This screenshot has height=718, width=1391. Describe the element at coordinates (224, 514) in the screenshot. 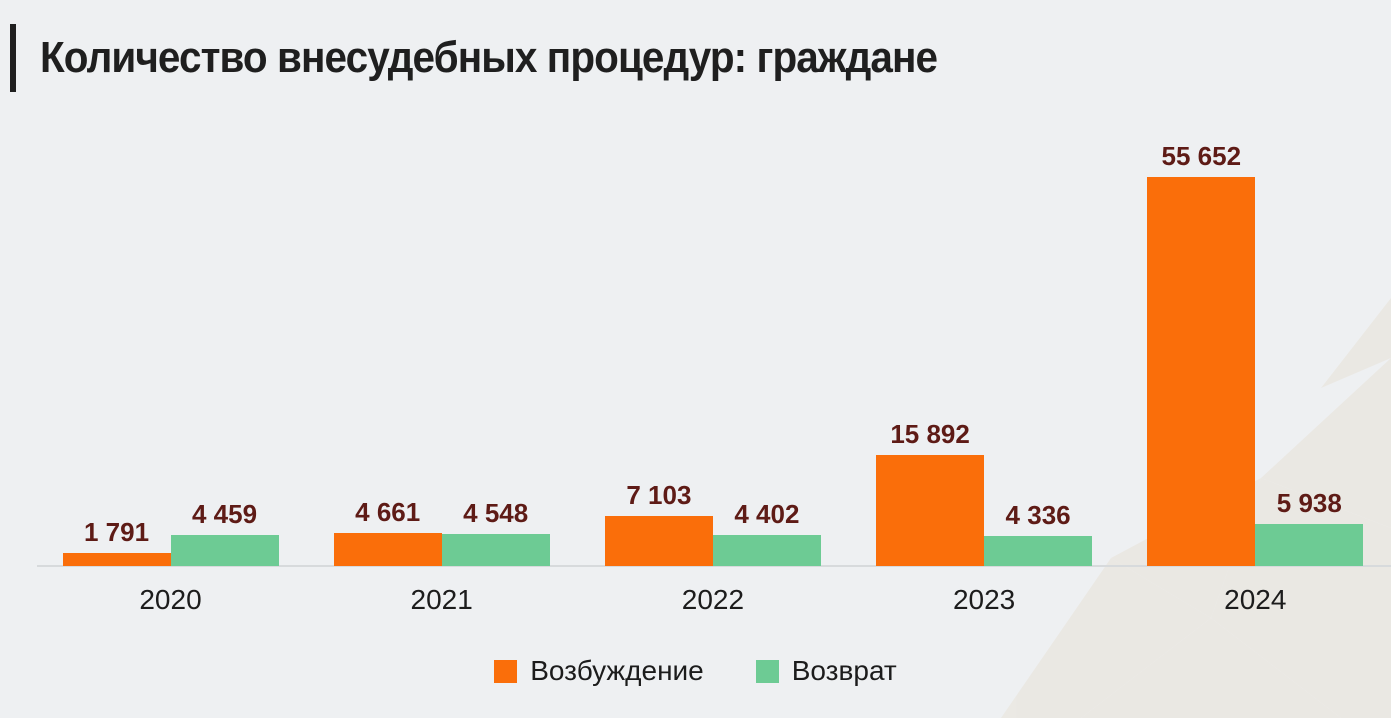

I see `value-label-2020-vozvrat: 4 459` at that location.